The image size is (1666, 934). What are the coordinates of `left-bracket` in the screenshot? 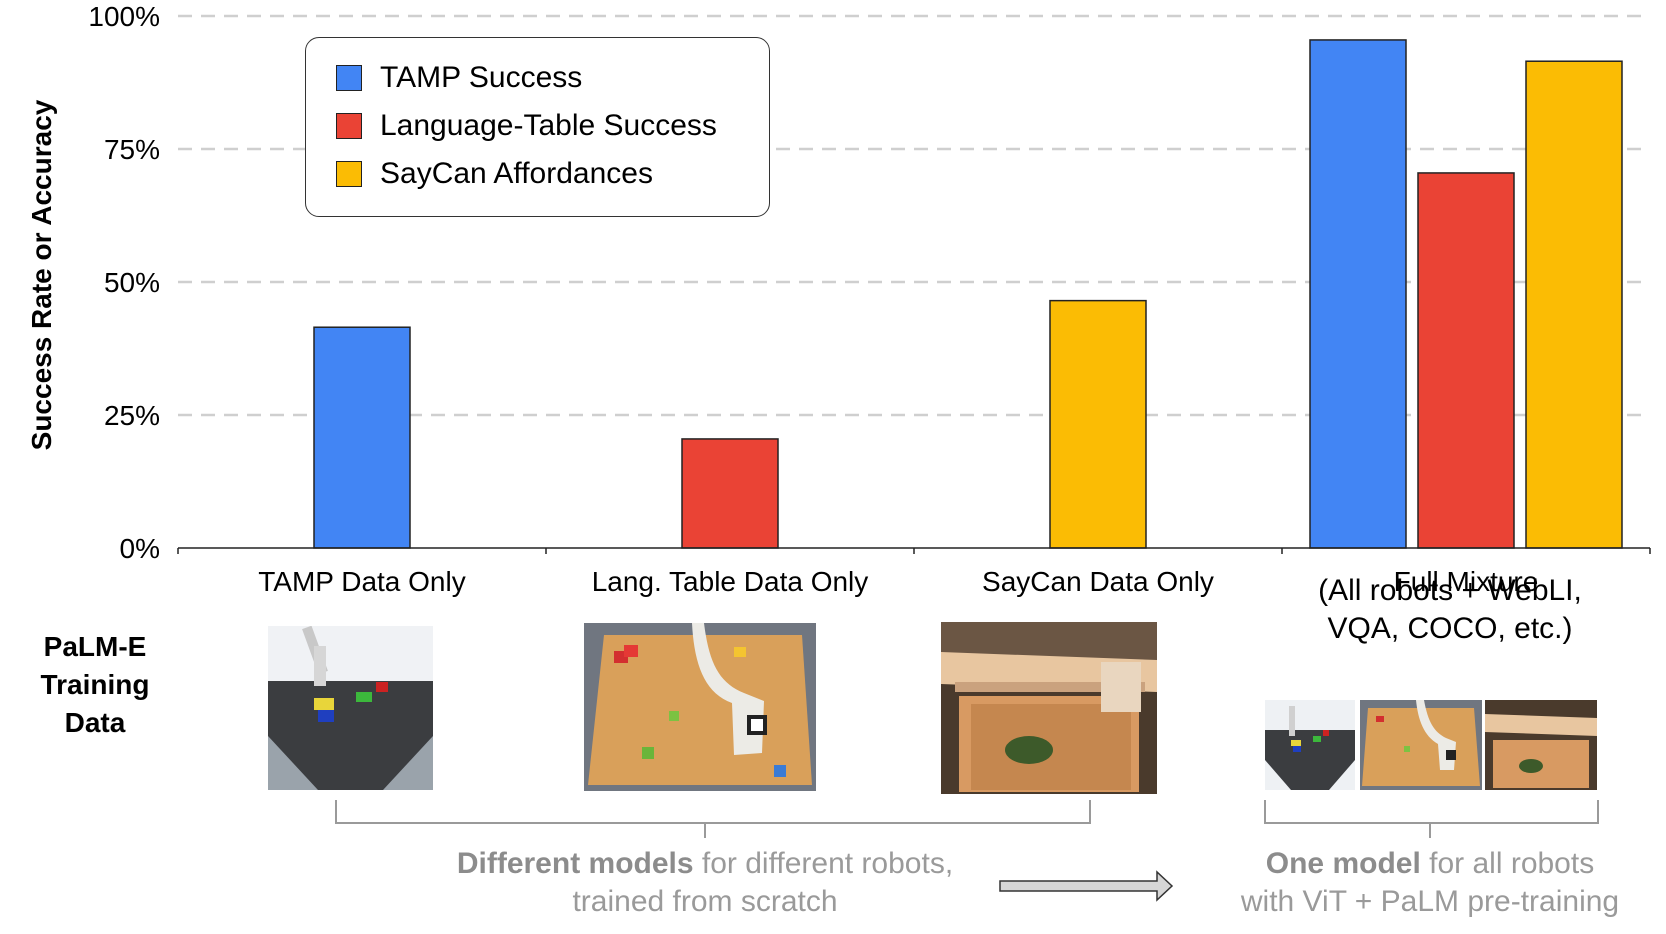 It's located at (713, 819).